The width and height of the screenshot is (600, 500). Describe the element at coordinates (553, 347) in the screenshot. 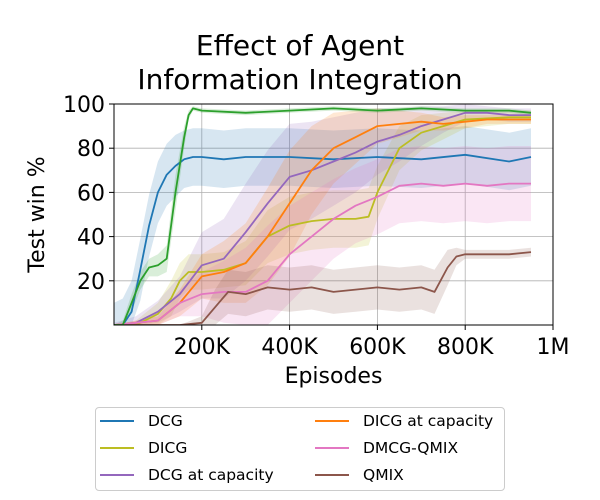

I see `x-tick-label-4: 1M` at that location.